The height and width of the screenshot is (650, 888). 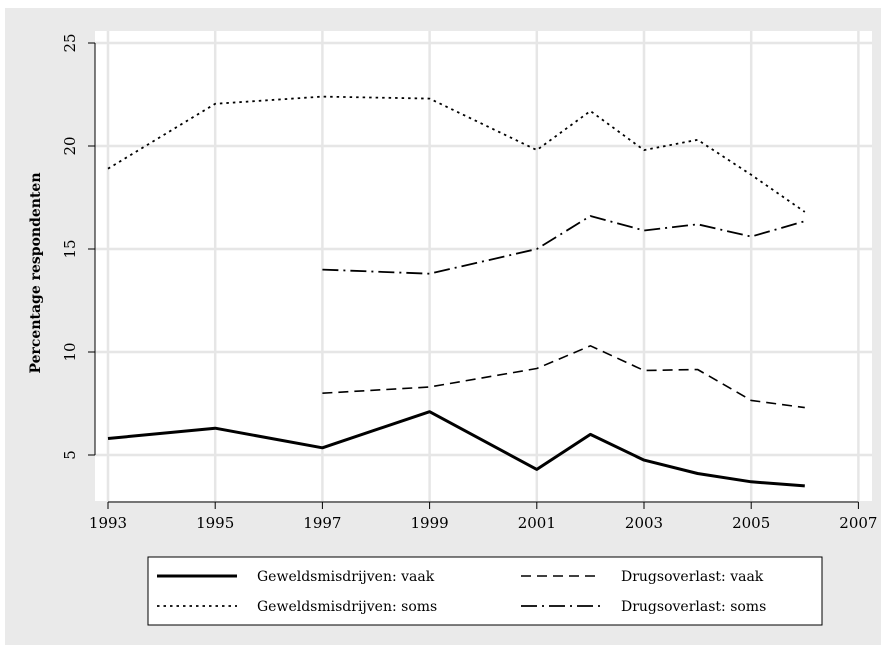 What do you see at coordinates (70, 455) in the screenshot?
I see `y-tick-label: 5` at bounding box center [70, 455].